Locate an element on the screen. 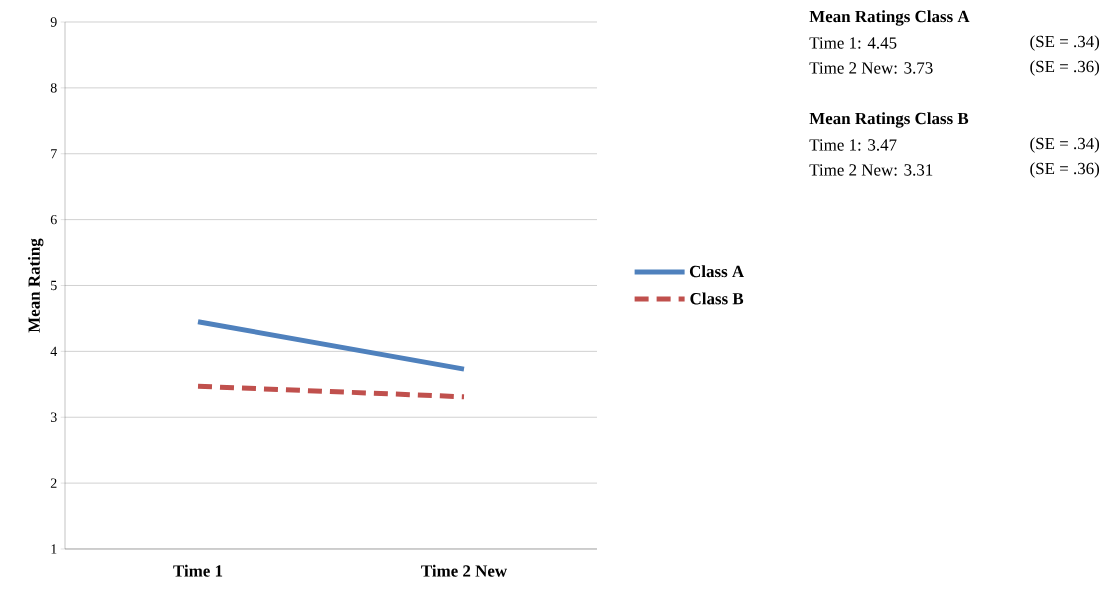 Image resolution: width=1109 pixels, height=590 pixels. legend-label: Class B is located at coordinates (717, 298).